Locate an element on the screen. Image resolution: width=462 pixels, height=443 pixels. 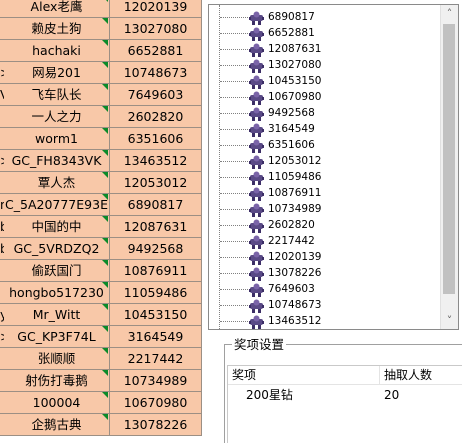
sheet-row: 100004 10670980 is located at coordinates (101, 403).